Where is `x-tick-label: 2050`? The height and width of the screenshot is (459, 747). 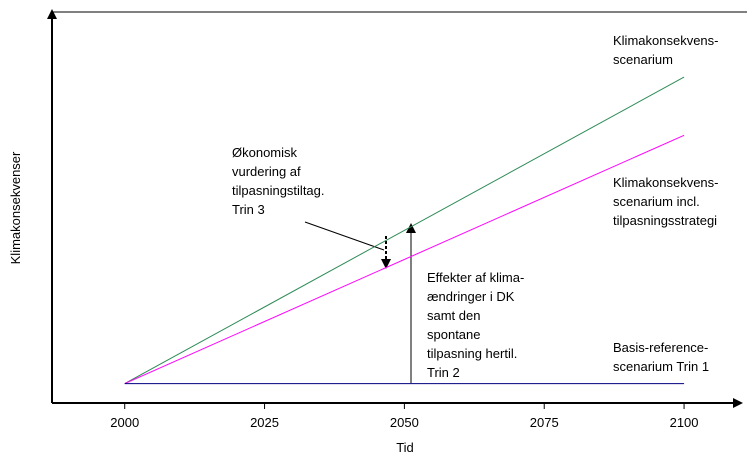 x-tick-label: 2050 is located at coordinates (404, 422).